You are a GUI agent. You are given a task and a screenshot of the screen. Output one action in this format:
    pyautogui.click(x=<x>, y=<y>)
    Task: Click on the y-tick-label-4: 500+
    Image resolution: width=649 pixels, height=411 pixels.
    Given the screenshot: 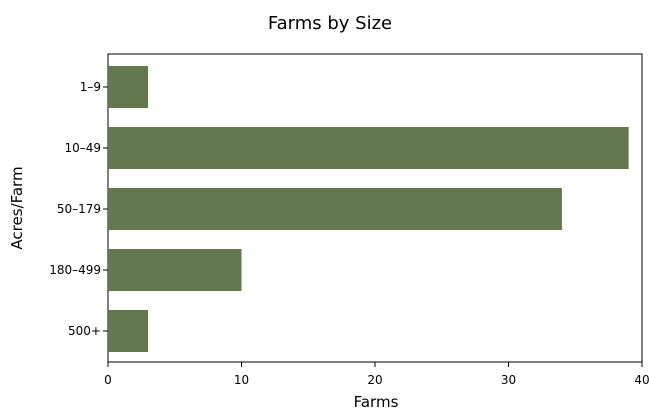 What is the action you would take?
    pyautogui.click(x=84, y=331)
    